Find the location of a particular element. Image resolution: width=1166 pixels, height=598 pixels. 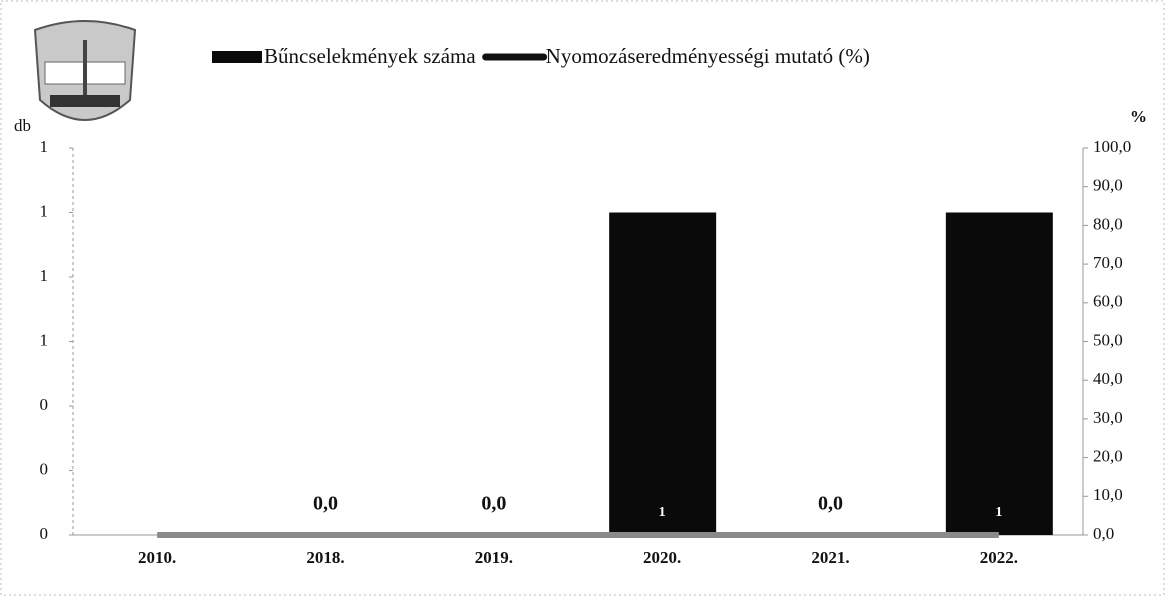

x-tick-label: 2010. is located at coordinates (157, 557).